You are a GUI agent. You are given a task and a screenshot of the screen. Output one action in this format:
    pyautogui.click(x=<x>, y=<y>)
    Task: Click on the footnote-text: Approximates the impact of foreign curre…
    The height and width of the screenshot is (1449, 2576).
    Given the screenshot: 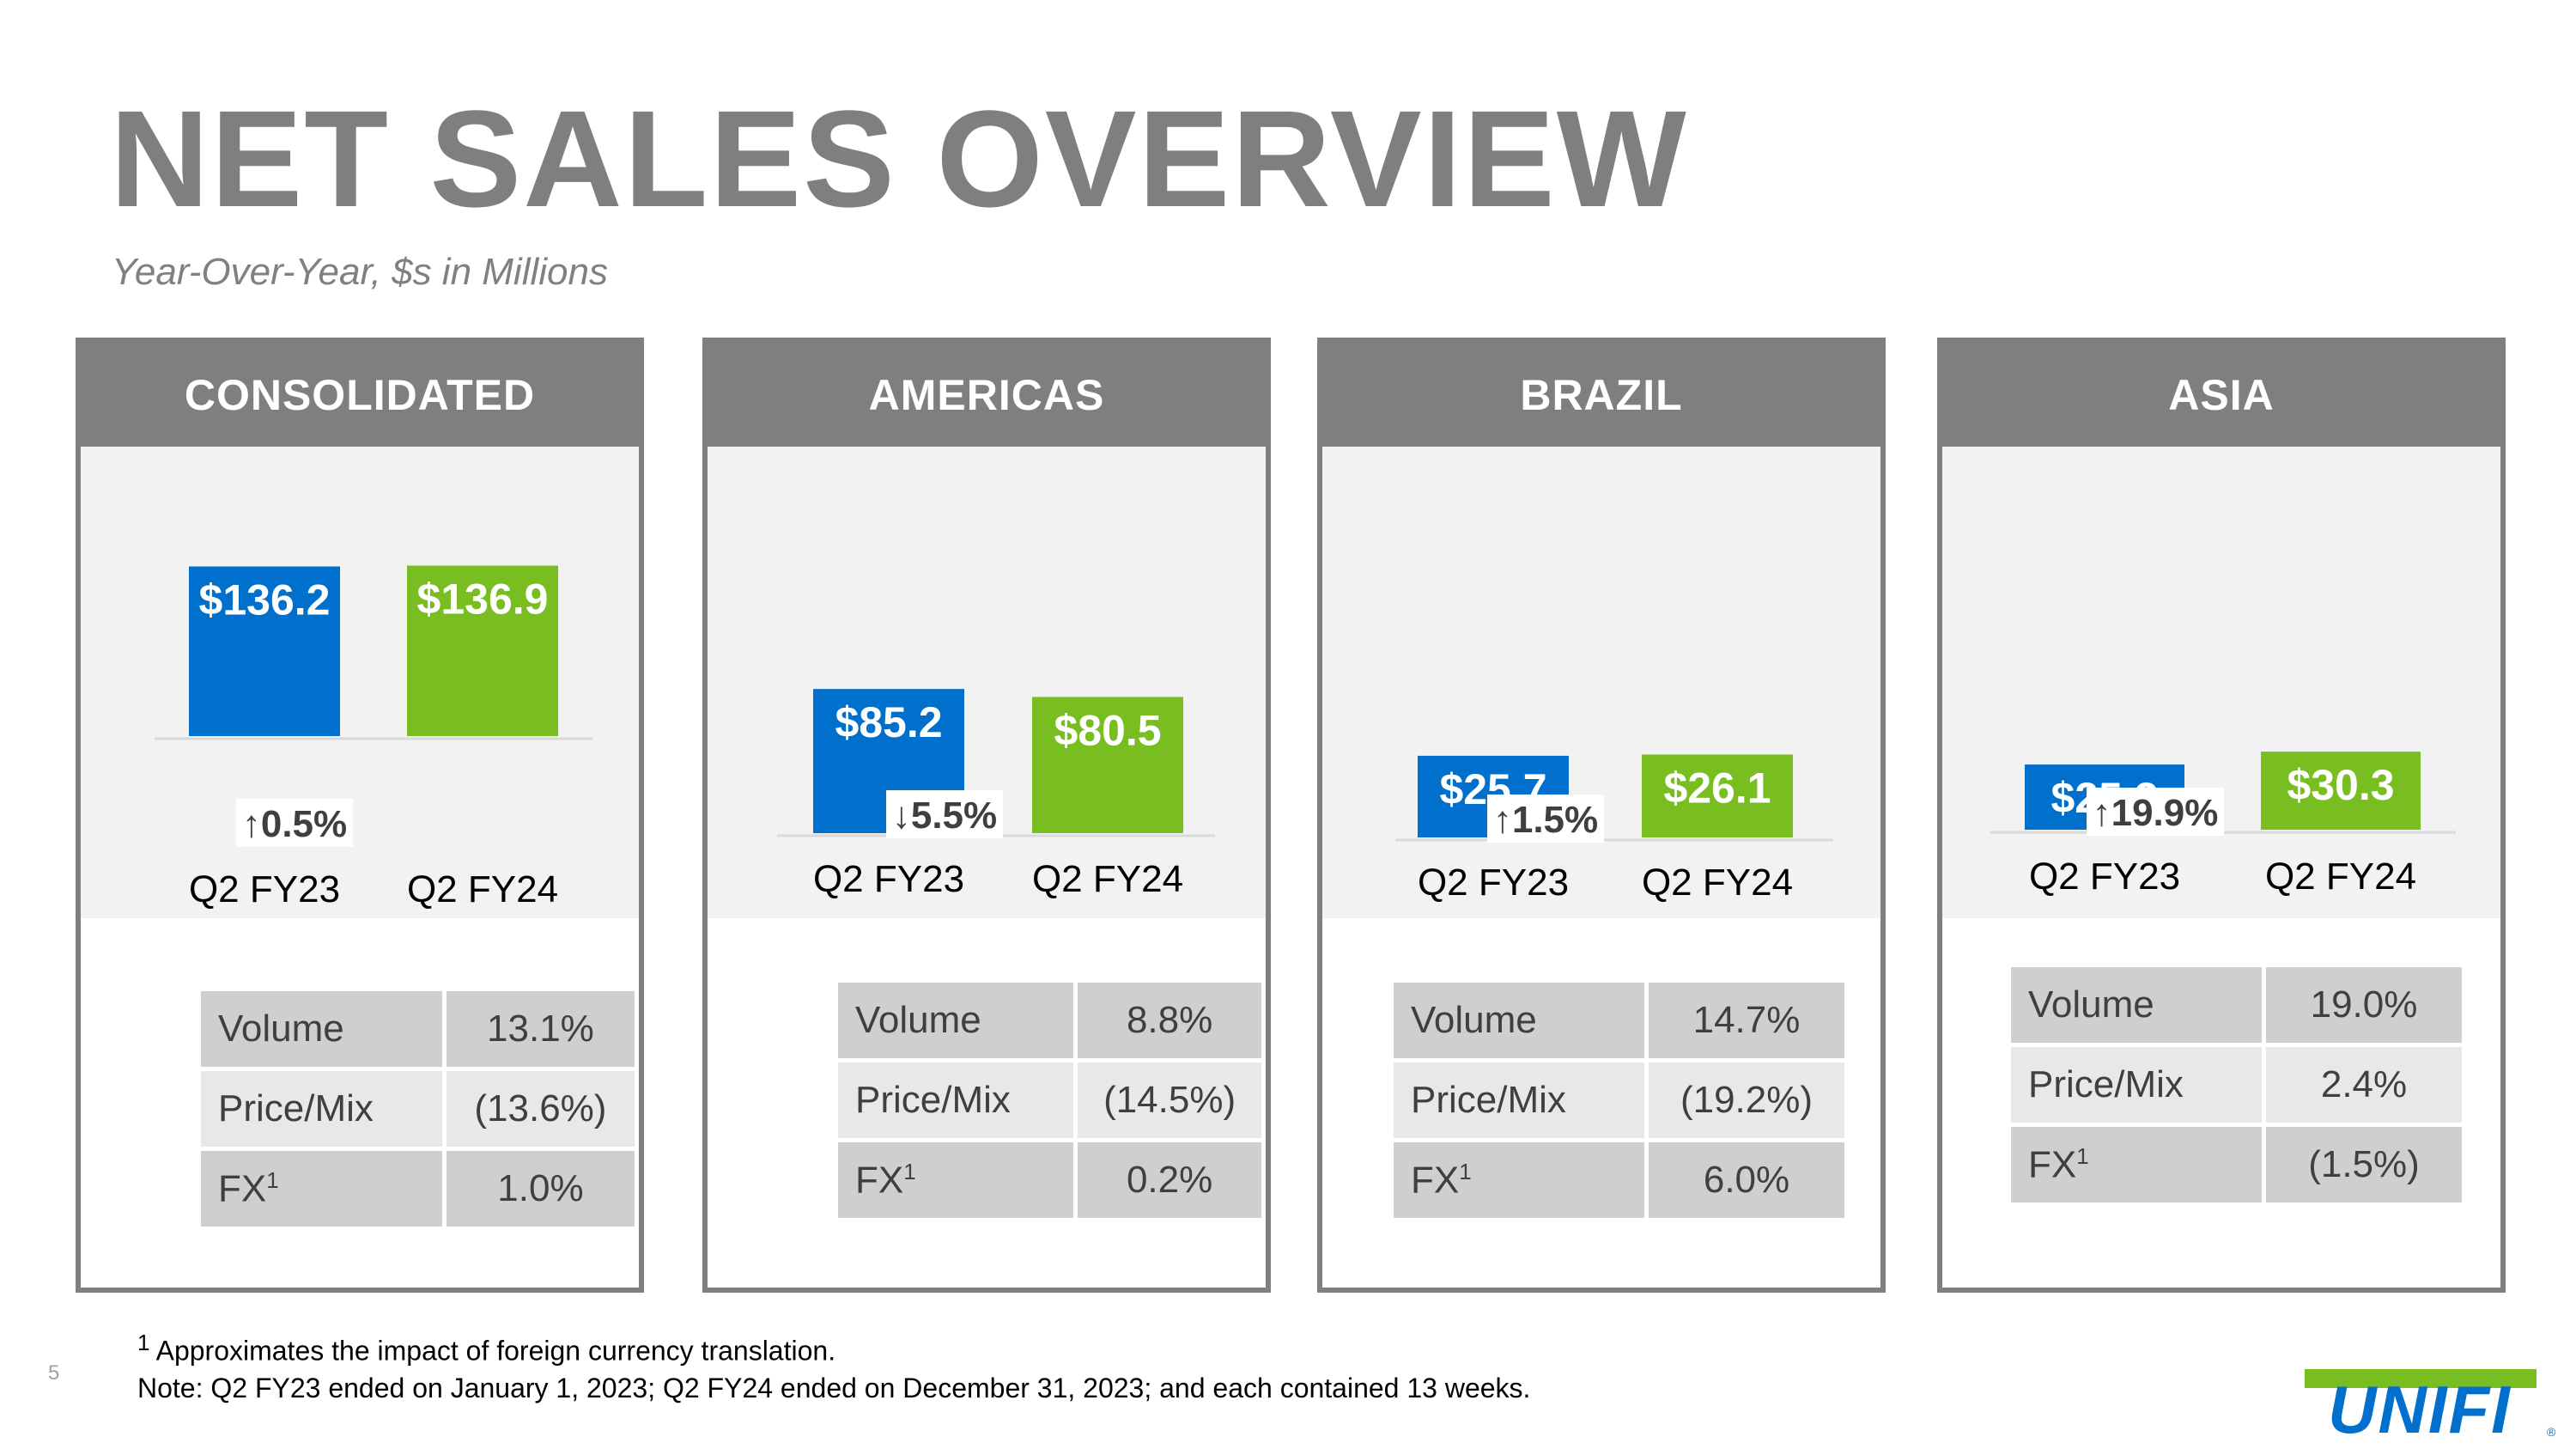 What is the action you would take?
    pyautogui.click(x=496, y=1351)
    